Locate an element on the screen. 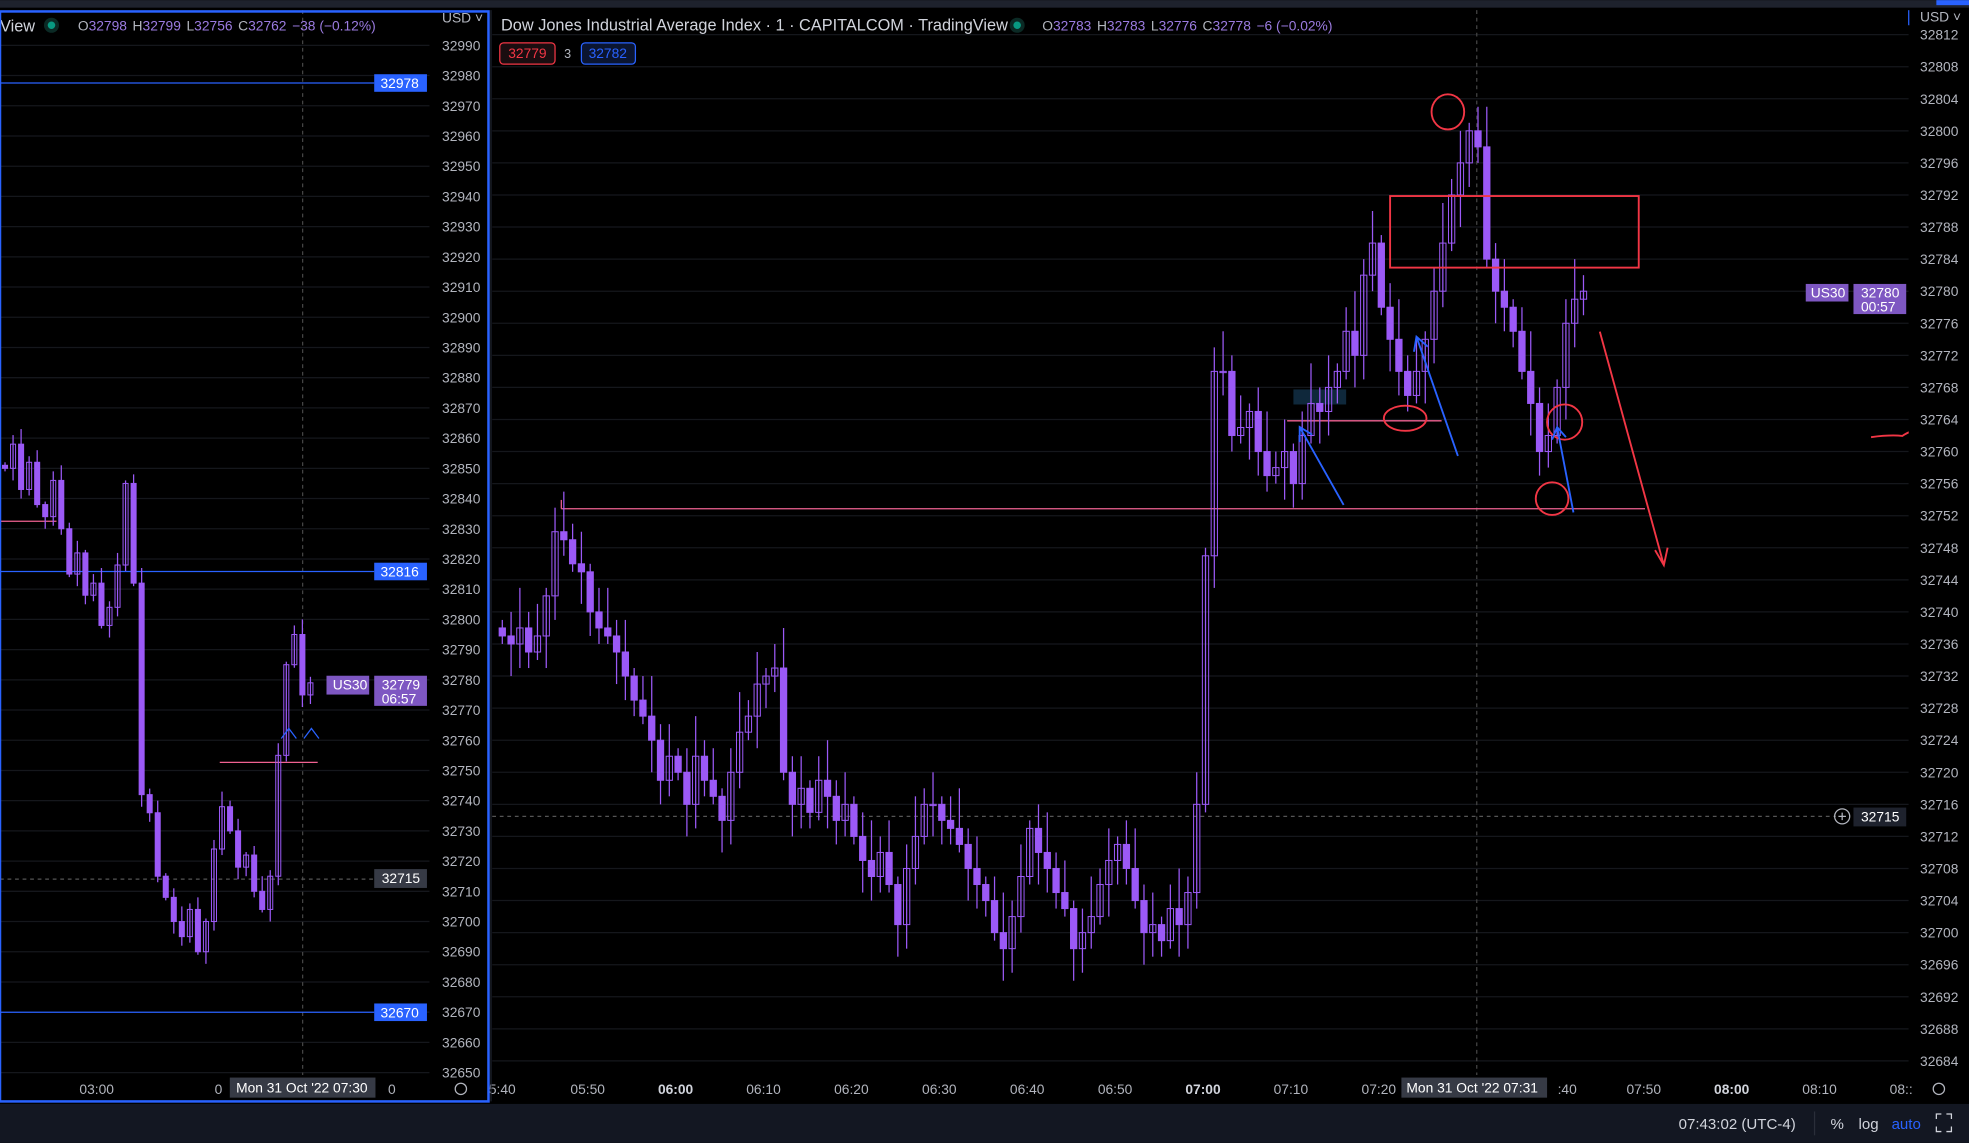  auto-scale-toggle: auto is located at coordinates (1906, 1124).